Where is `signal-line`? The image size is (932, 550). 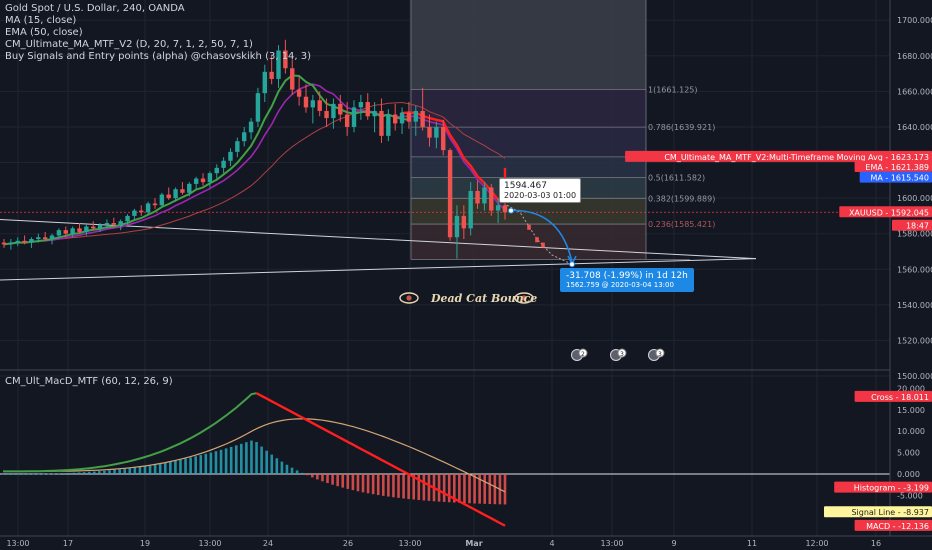 signal-line is located at coordinates (254, 455).